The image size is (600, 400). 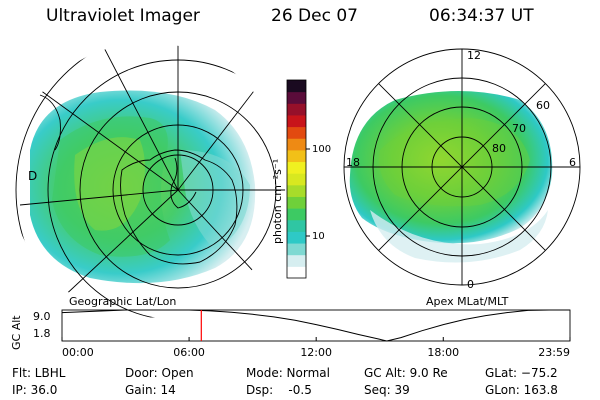 What do you see at coordinates (474, 55) in the screenshot?
I see `mlt-label-12: 12` at bounding box center [474, 55].